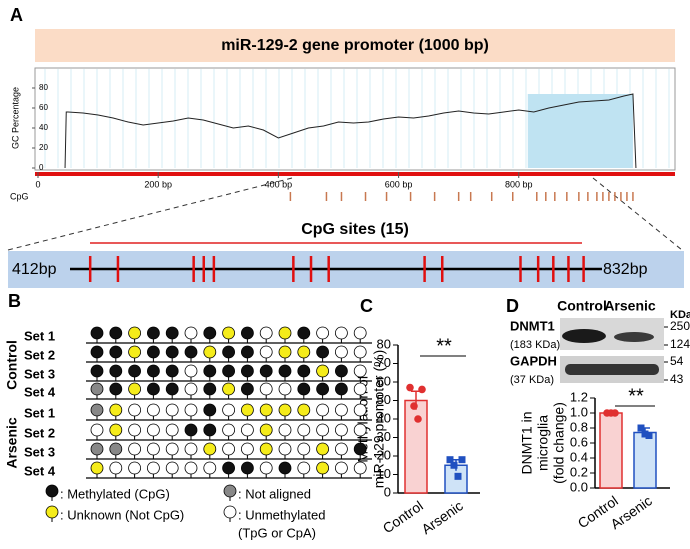 This screenshot has height=549, width=690. What do you see at coordinates (34, 269) in the screenshot?
I see `zoom-start: 412bp` at bounding box center [34, 269].